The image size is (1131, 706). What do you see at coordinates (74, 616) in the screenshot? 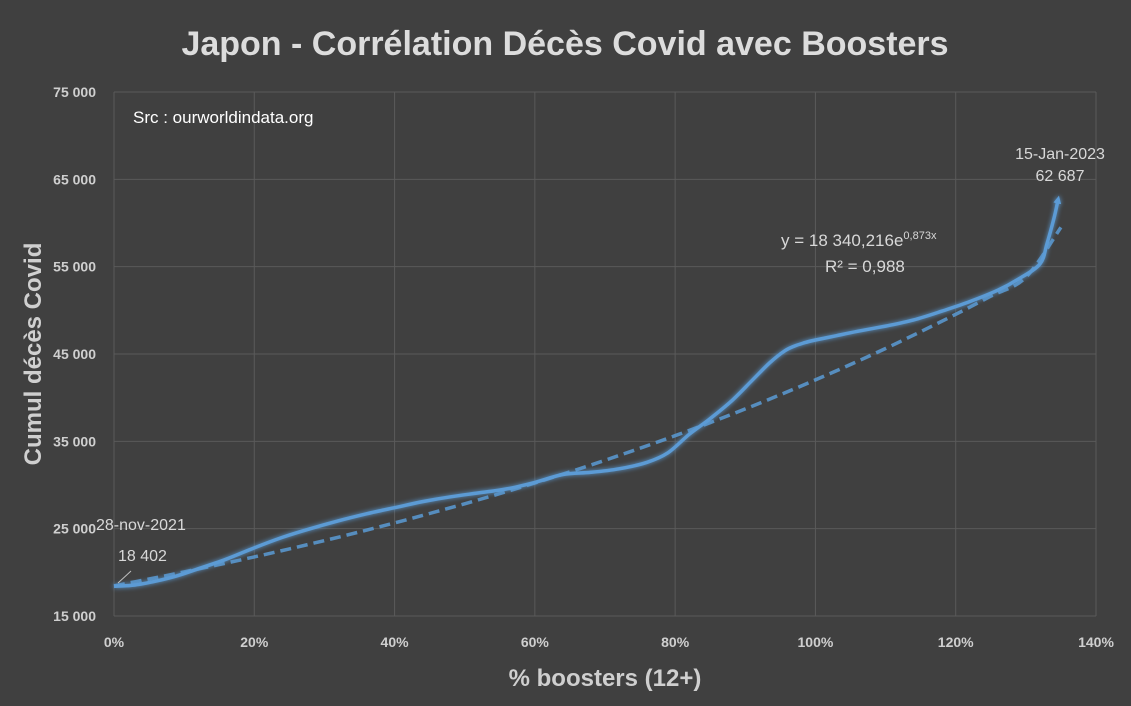
I see `y-tick-label: 15 000` at bounding box center [74, 616].